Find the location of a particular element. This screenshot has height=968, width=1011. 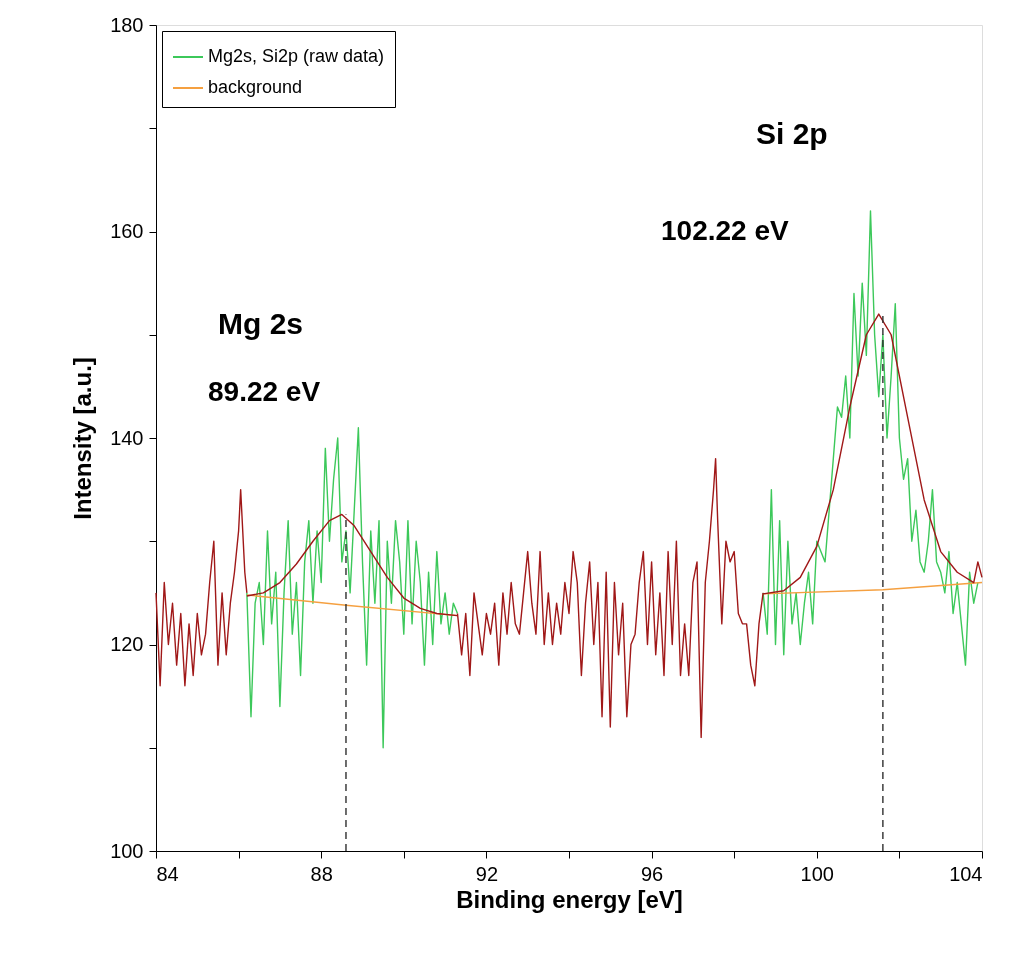

x-tick-label: 92 is located at coordinates (487, 873).